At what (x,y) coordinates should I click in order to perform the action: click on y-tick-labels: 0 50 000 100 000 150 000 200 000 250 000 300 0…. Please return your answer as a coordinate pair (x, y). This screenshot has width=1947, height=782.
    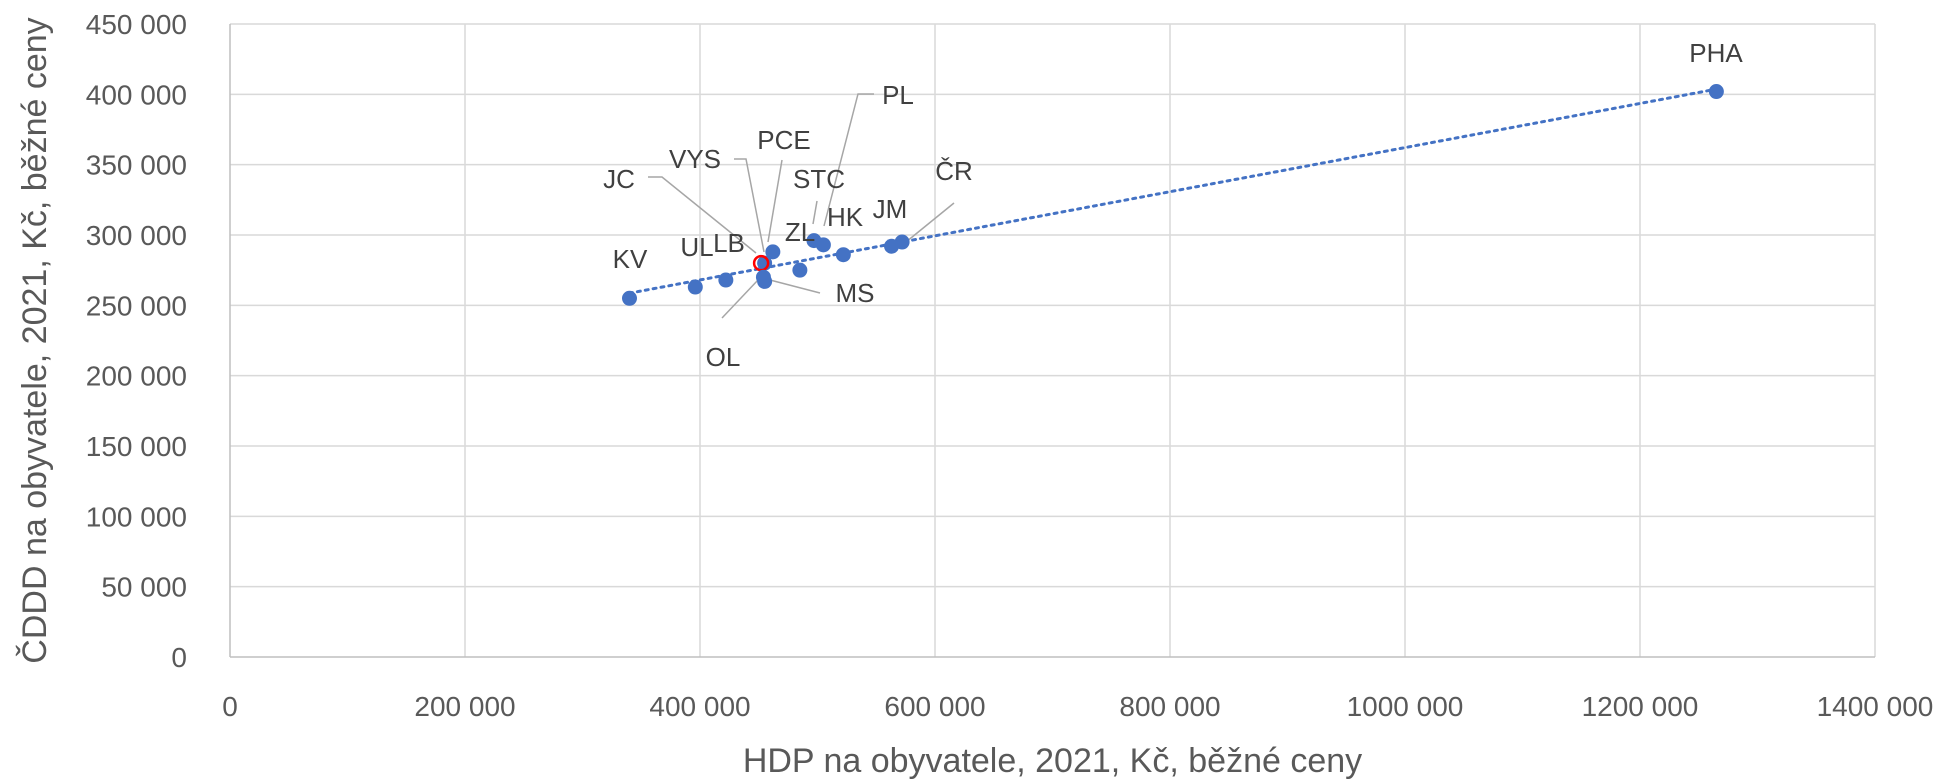
    Looking at the image, I should click on (136, 341).